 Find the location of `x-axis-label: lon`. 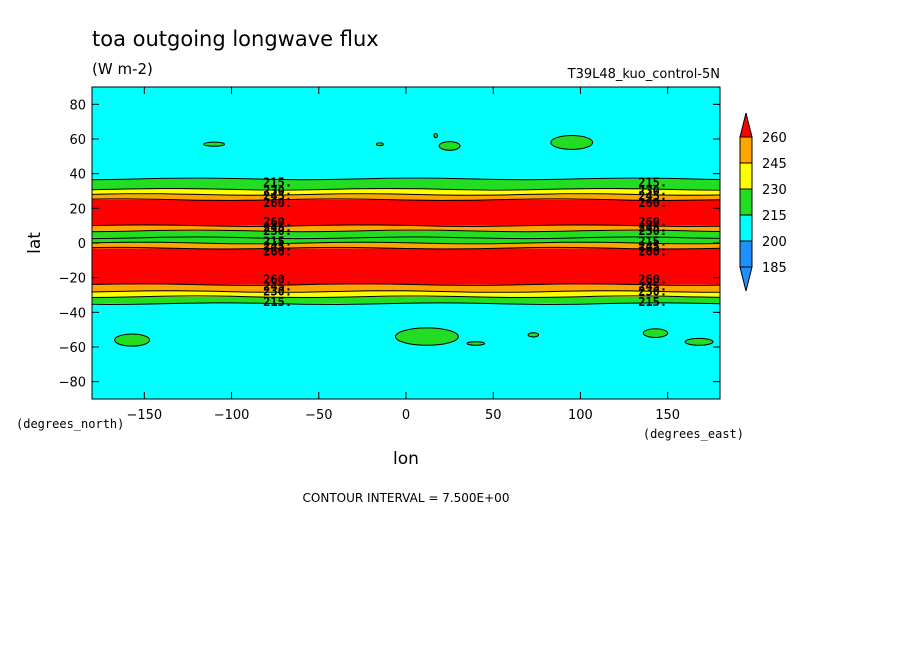

x-axis-label: lon is located at coordinates (406, 459).